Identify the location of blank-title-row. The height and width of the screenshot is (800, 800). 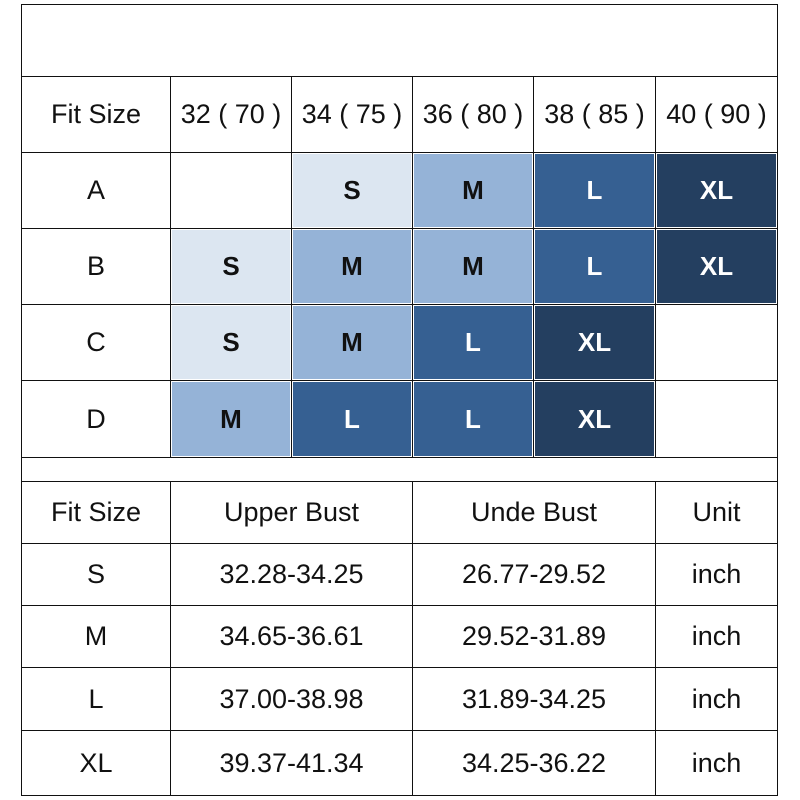
(399, 40).